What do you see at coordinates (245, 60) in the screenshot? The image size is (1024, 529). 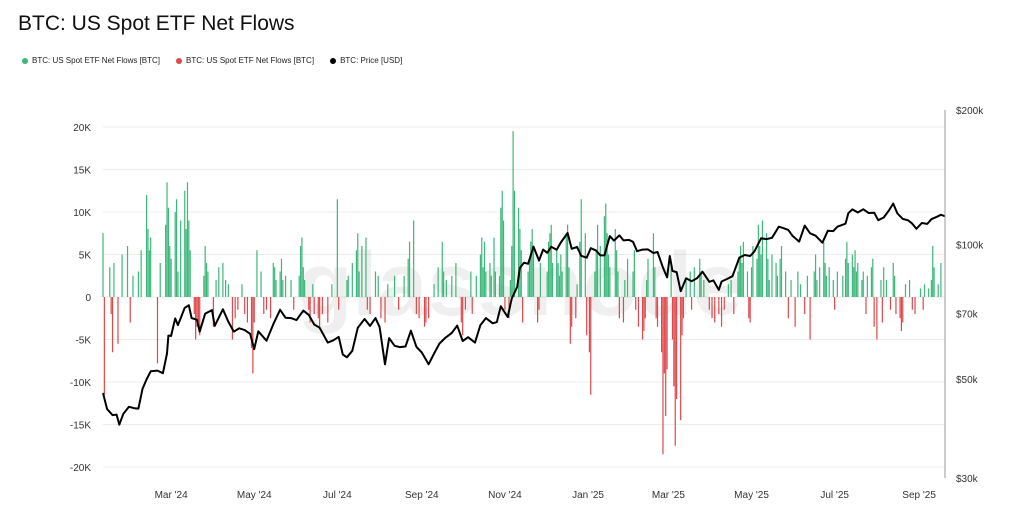 I see `legend-item-outflows: BTC: US Spot ETF Net Flows [BTC]` at bounding box center [245, 60].